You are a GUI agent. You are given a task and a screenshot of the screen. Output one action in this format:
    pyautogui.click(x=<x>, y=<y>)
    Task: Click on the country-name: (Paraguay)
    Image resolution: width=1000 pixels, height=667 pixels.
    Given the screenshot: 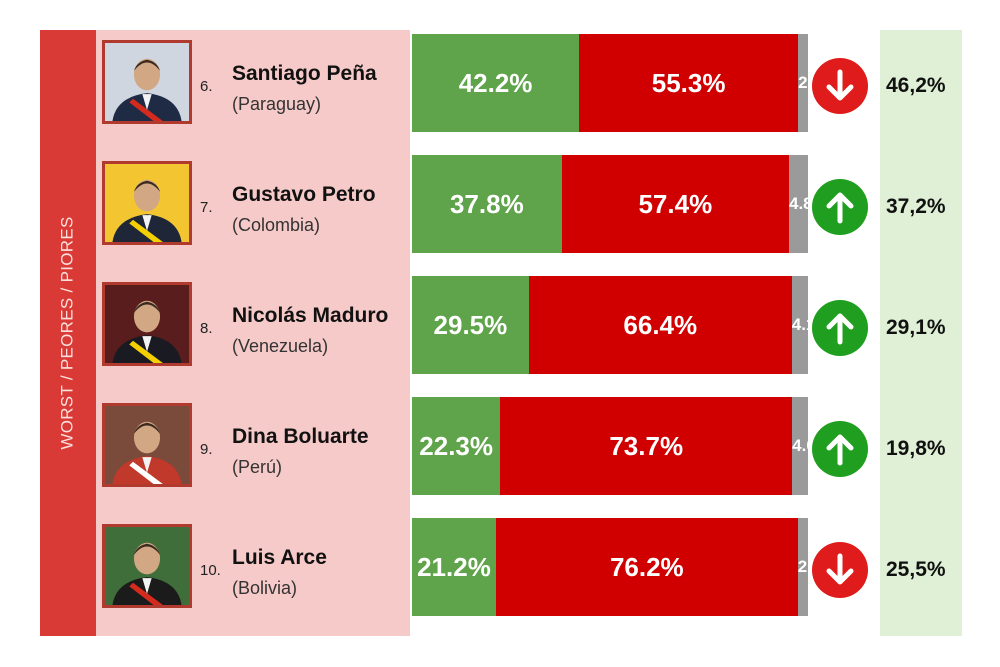 What is the action you would take?
    pyautogui.click(x=277, y=104)
    